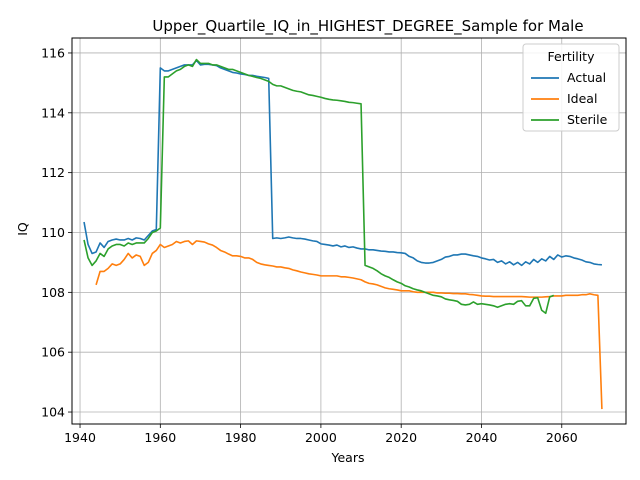 The image size is (640, 480). I want to click on x-tick-label: 1940, so click(80, 437).